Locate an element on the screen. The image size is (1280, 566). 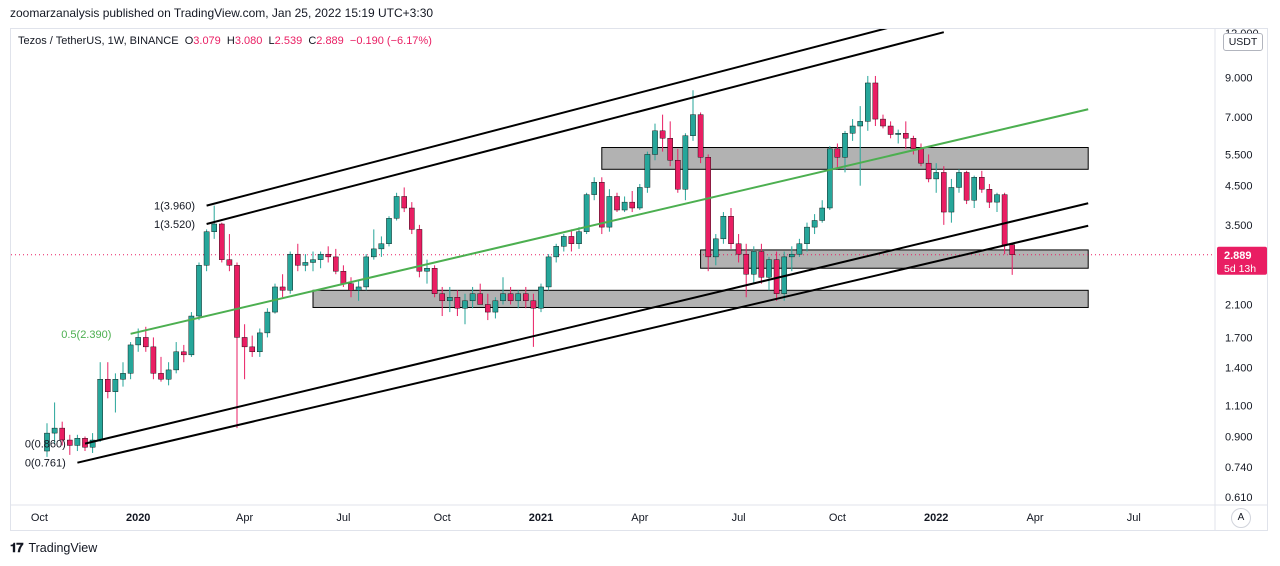
price-tick-label: 5.500 is located at coordinates (1239, 155).